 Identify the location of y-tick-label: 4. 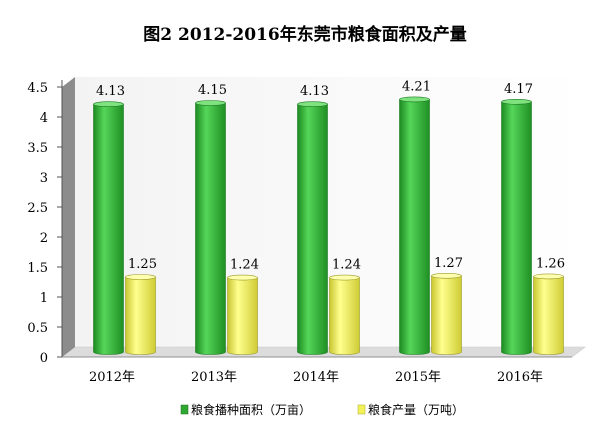
(44, 118).